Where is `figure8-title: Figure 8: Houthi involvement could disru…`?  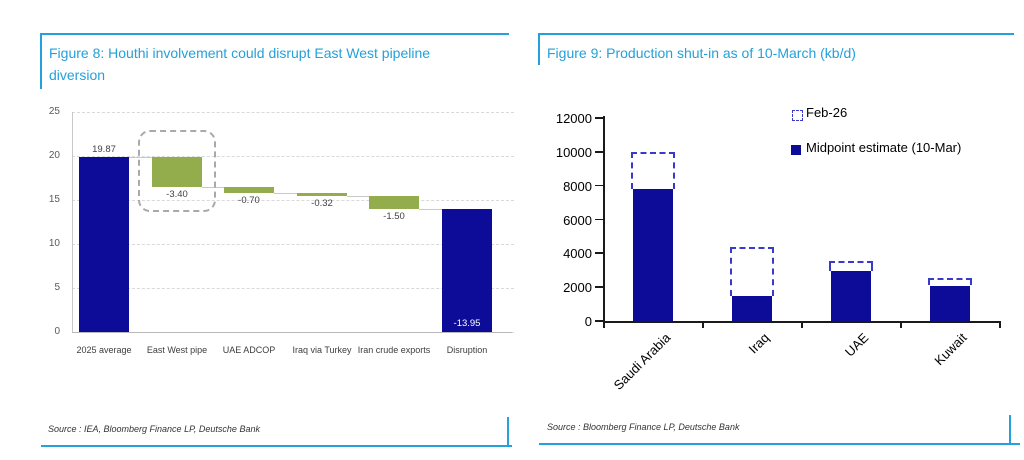
figure8-title: Figure 8: Houthi involvement could disru… is located at coordinates (240, 64).